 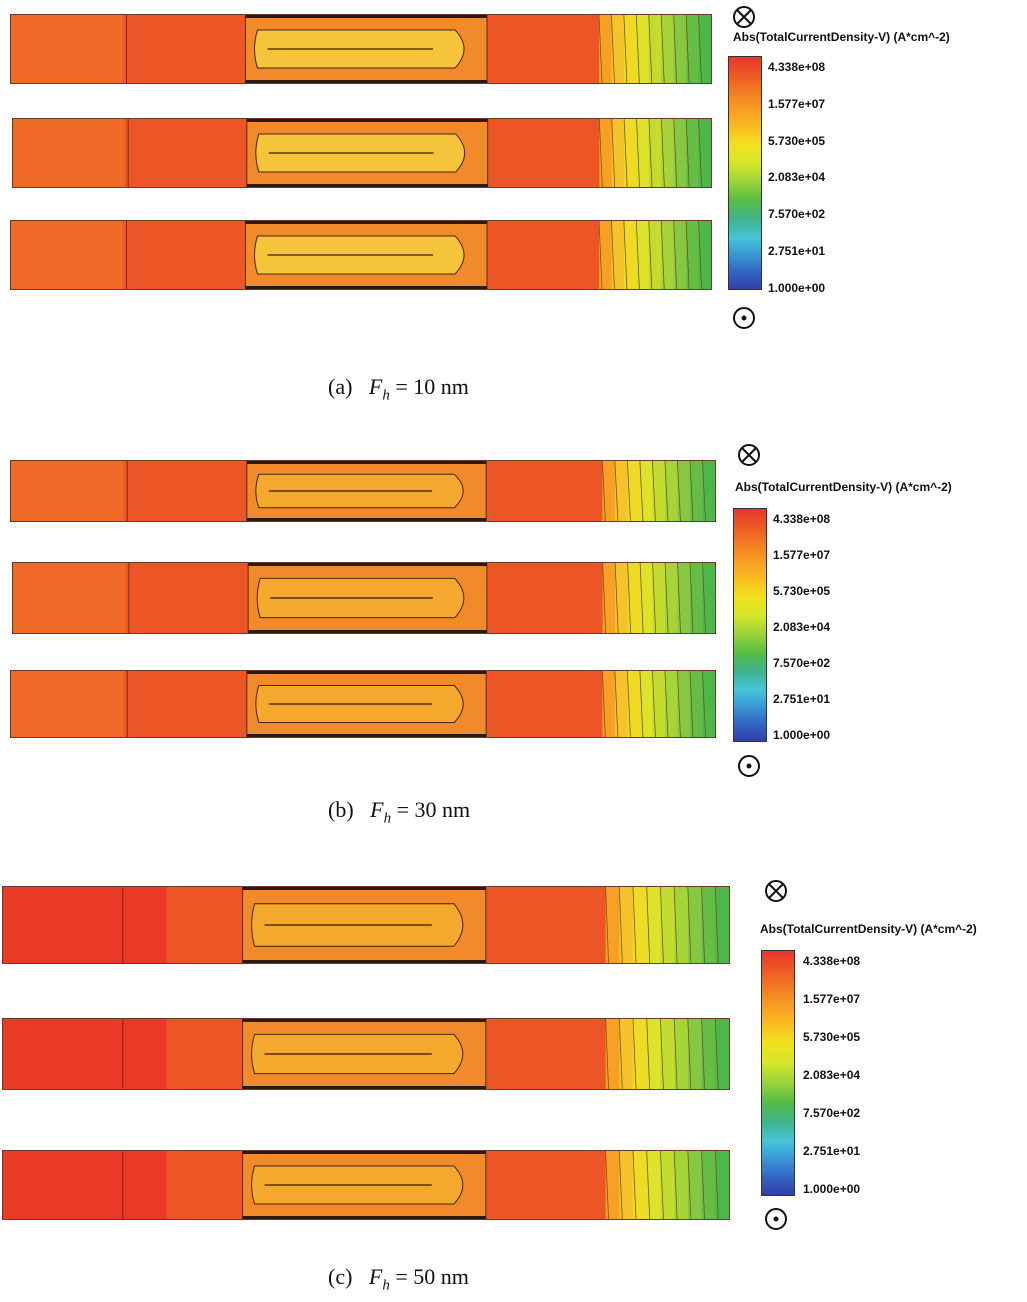 What do you see at coordinates (802, 699) in the screenshot?
I see `colorbar-tick: 2.751e+01` at bounding box center [802, 699].